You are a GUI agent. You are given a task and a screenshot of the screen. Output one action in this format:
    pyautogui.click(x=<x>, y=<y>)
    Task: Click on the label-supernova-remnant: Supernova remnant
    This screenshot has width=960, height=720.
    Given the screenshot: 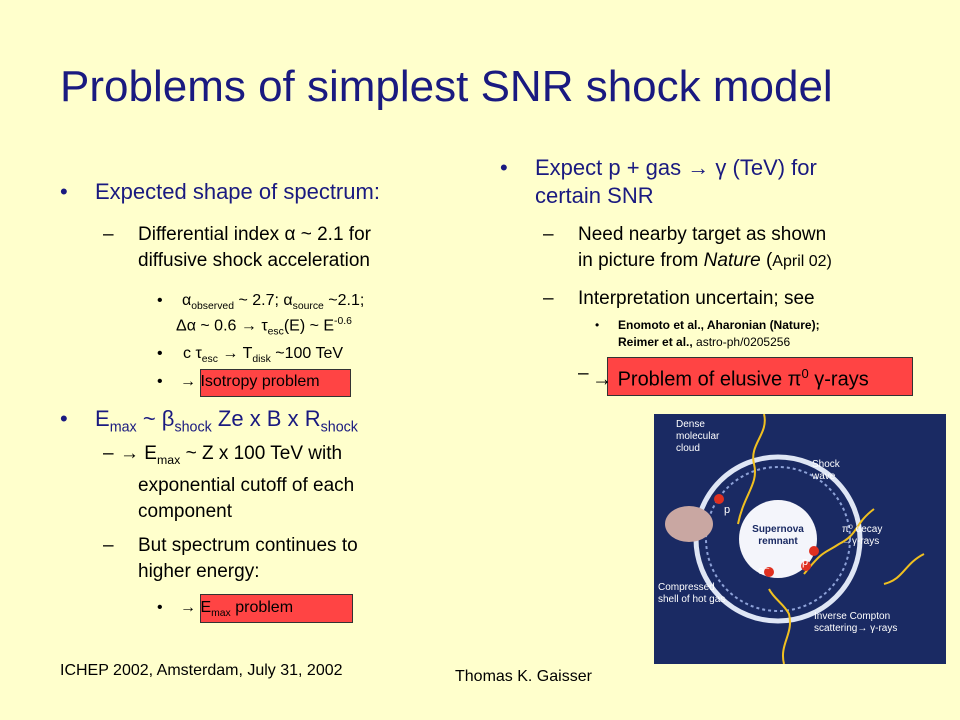 What is the action you would take?
    pyautogui.click(x=778, y=535)
    